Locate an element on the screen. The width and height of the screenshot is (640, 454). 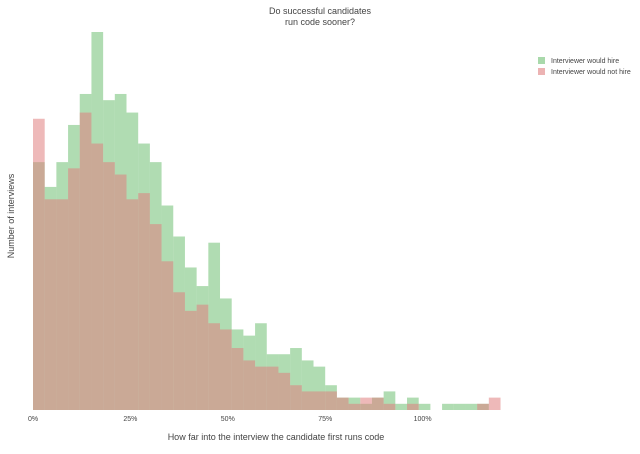
legend-label-hire: Interviewer would hire is located at coordinates (585, 61).